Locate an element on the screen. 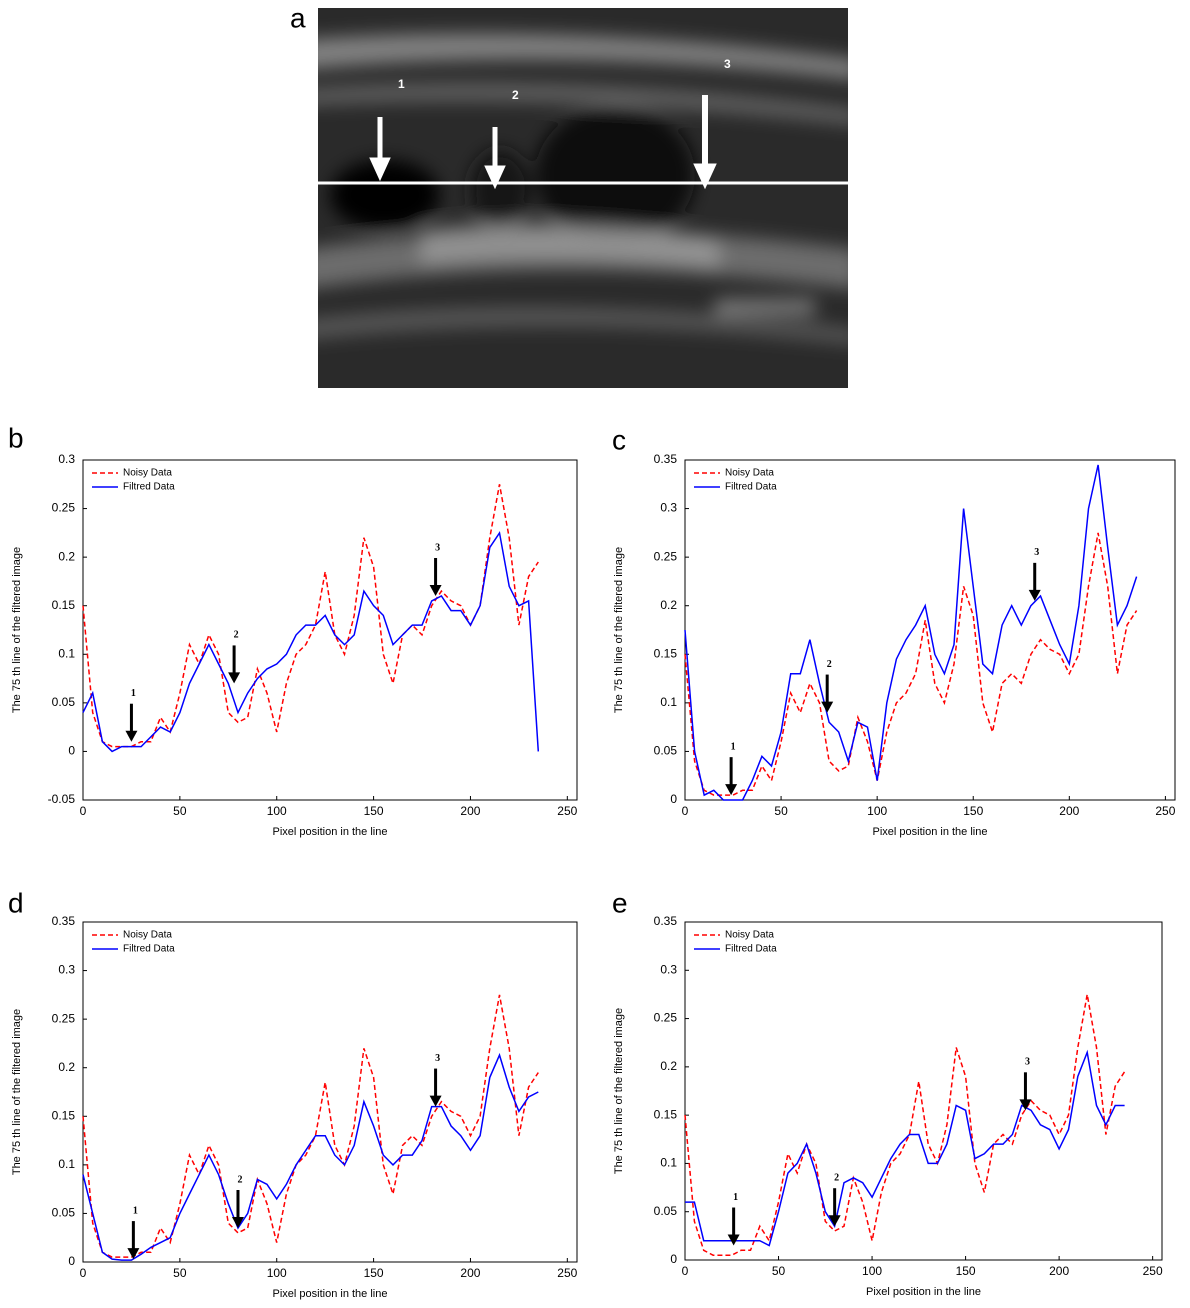 This screenshot has height=1308, width=1190. panel-label: e is located at coordinates (620, 902).